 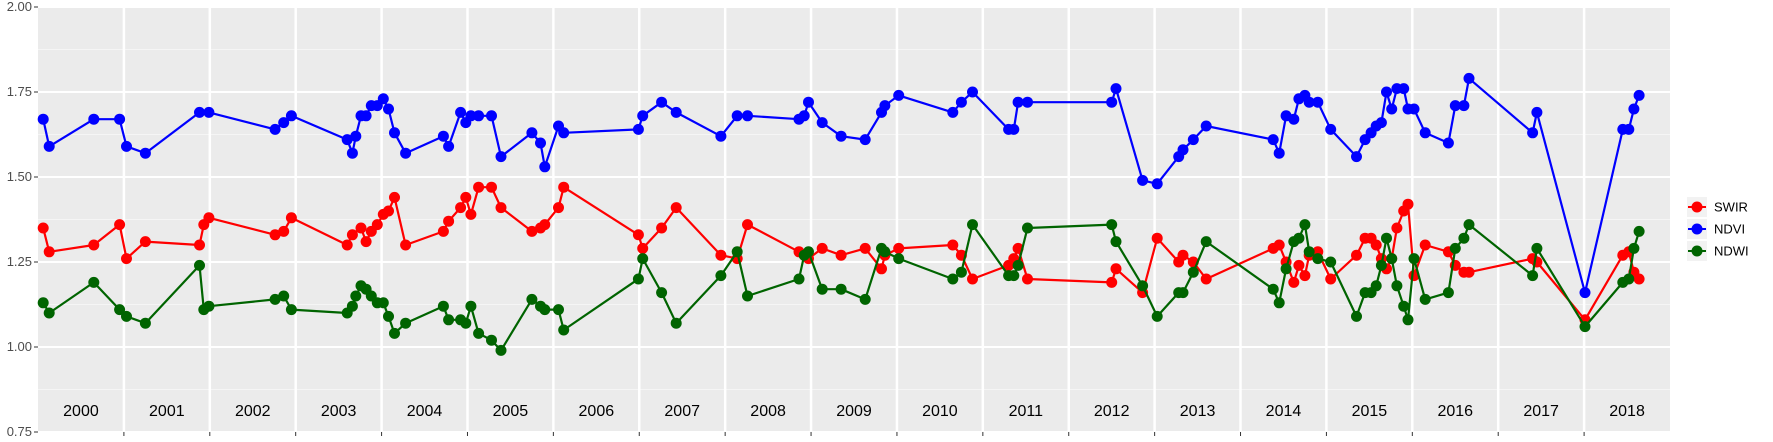 I want to click on year-label: 2007, so click(x=682, y=411).